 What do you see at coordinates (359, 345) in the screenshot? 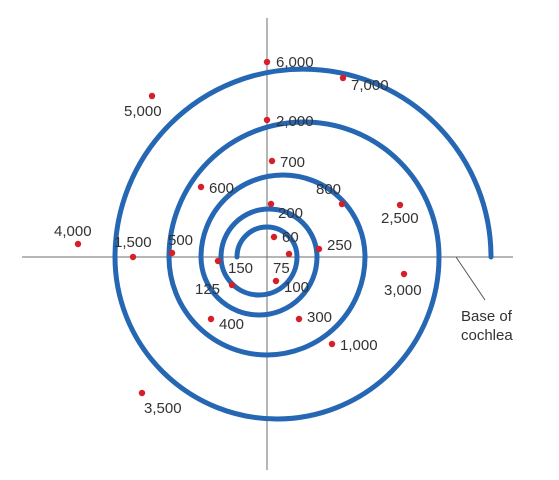
I see `point-label: 1,000` at bounding box center [359, 345].